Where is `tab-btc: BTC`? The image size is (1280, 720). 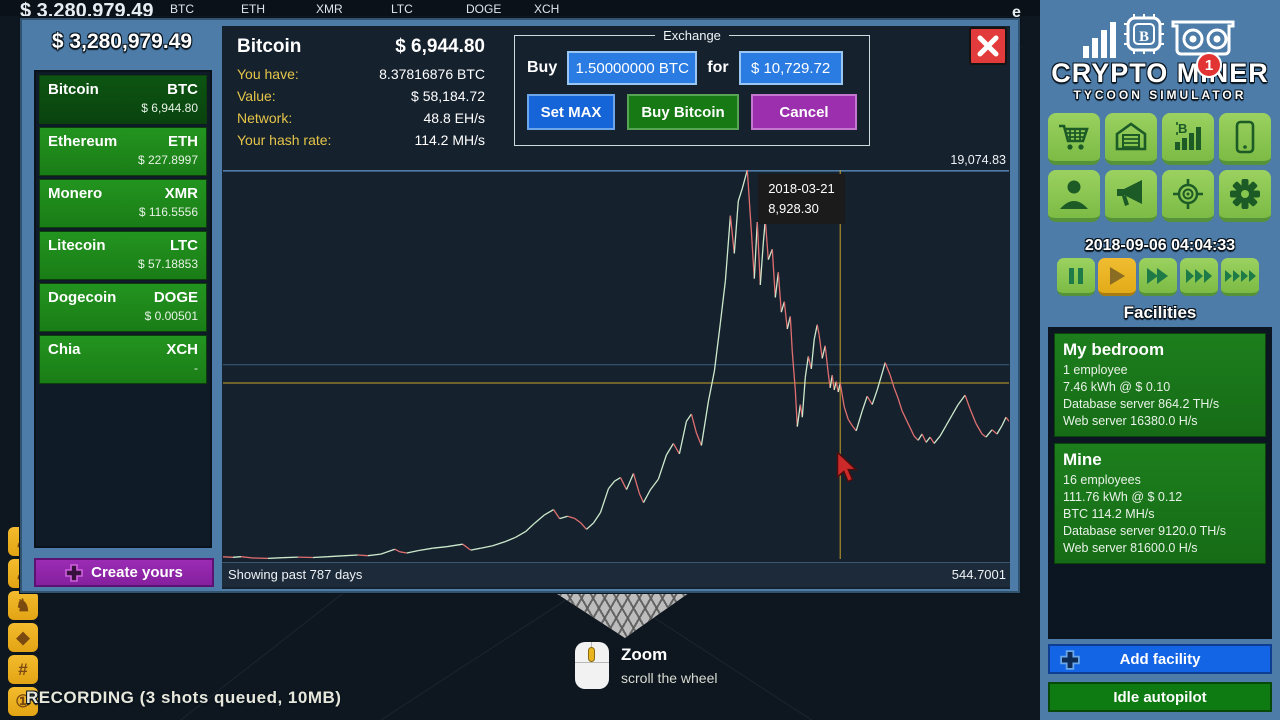
tab-btc: BTC is located at coordinates (182, 9).